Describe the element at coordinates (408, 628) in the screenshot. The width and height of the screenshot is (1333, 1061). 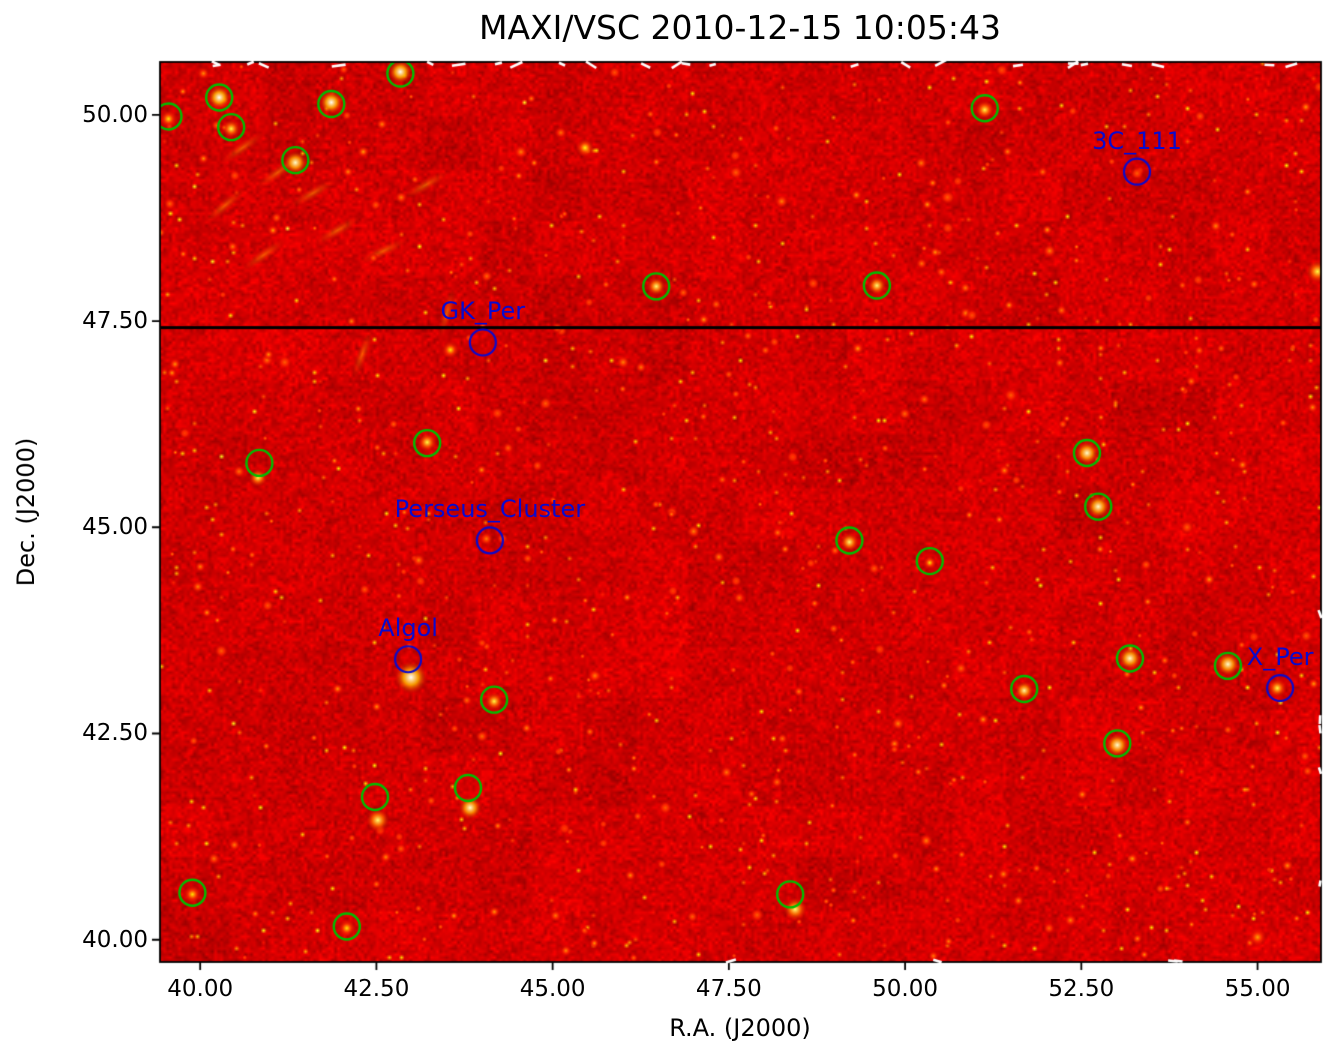
I see `source-label-algol: Algol` at that location.